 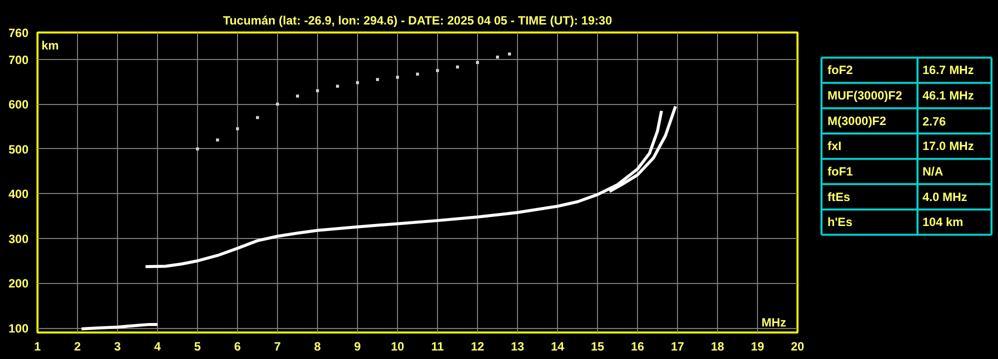 I want to click on y-tick-label: 300, so click(x=18, y=239).